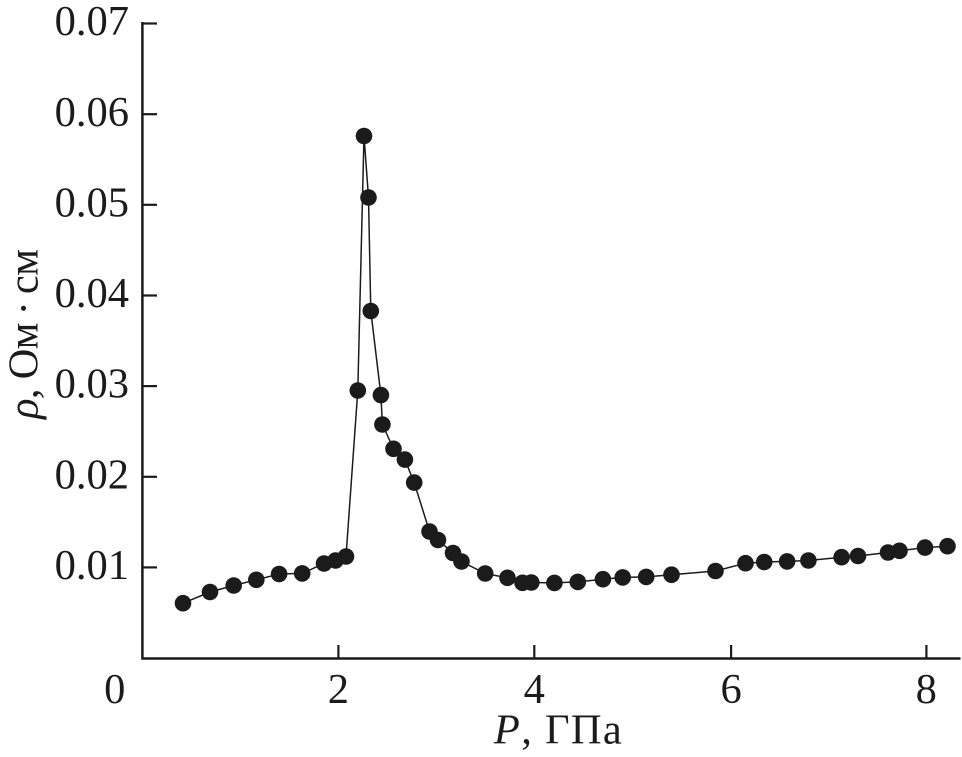  What do you see at coordinates (92, 202) in the screenshot?
I see `svg-text: 0.05` at bounding box center [92, 202].